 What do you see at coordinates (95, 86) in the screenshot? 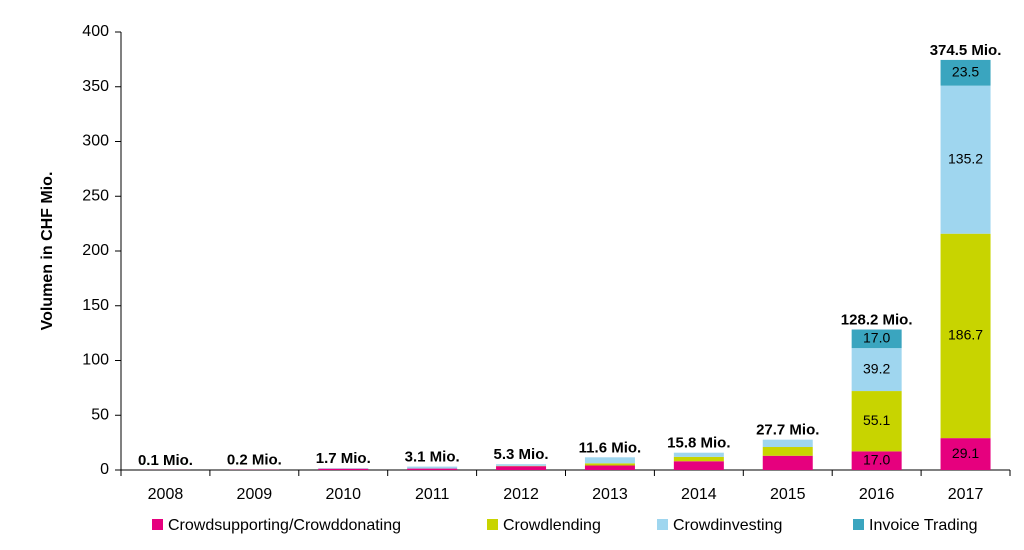
I see `y-tick-label: 350` at bounding box center [95, 86].